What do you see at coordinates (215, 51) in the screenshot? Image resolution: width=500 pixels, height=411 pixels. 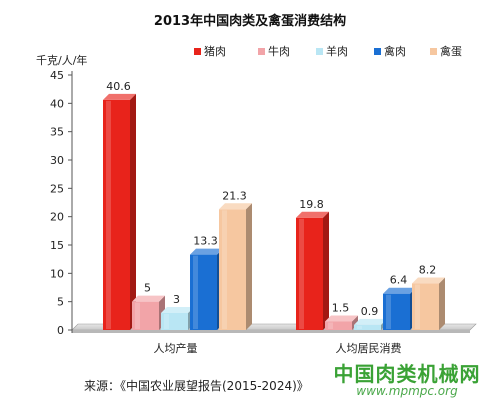 I see `svg-text: 猪肉` at bounding box center [215, 51].